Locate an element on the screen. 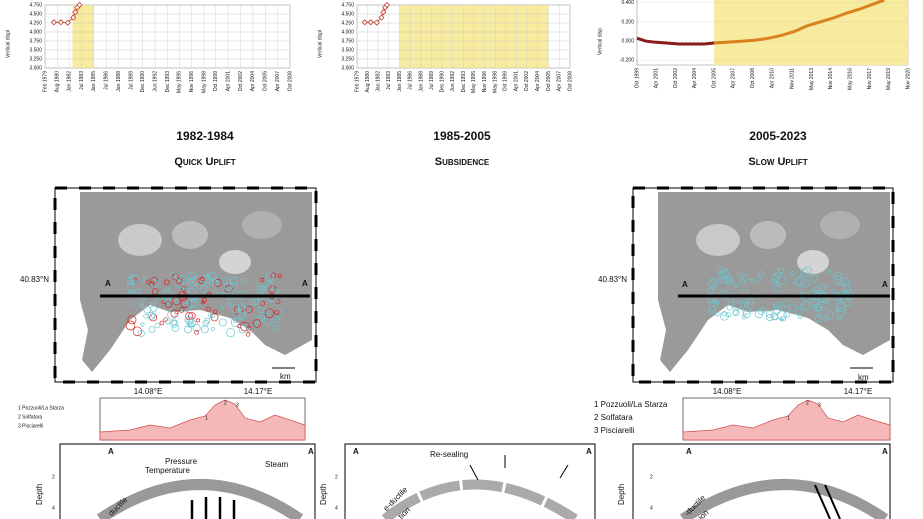 This screenshot has width=923, height=519. legend-item: 2 Solfatara is located at coordinates (30, 417).